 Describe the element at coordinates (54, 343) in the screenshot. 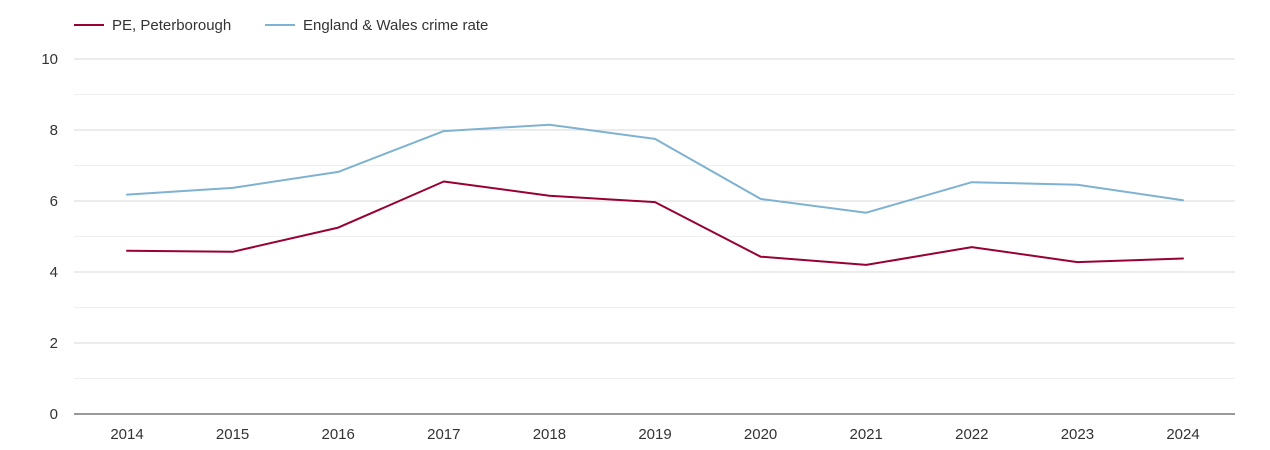

I see `y-tick-label: 2` at that location.